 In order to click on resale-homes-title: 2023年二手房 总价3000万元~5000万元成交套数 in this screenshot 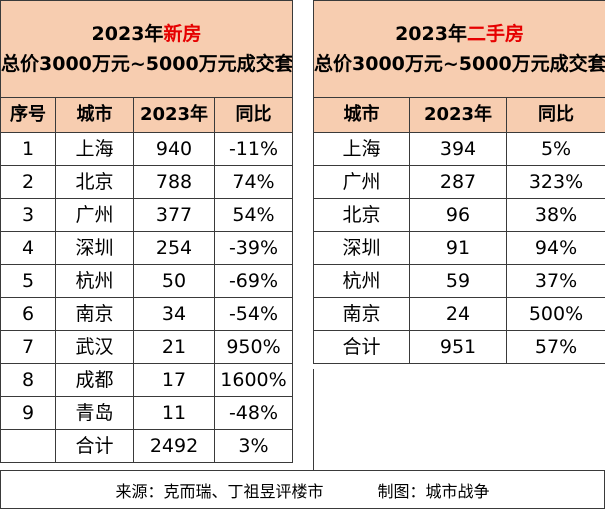, I will do `click(458, 49)`.